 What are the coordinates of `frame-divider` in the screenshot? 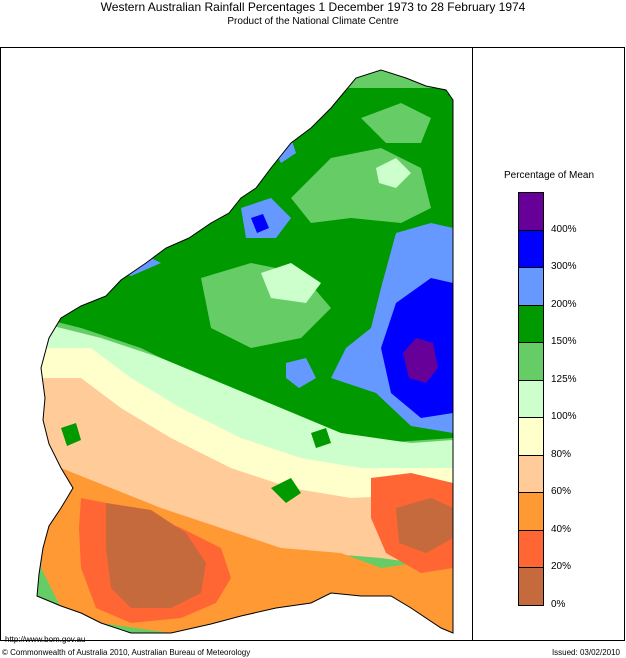 It's located at (472, 344).